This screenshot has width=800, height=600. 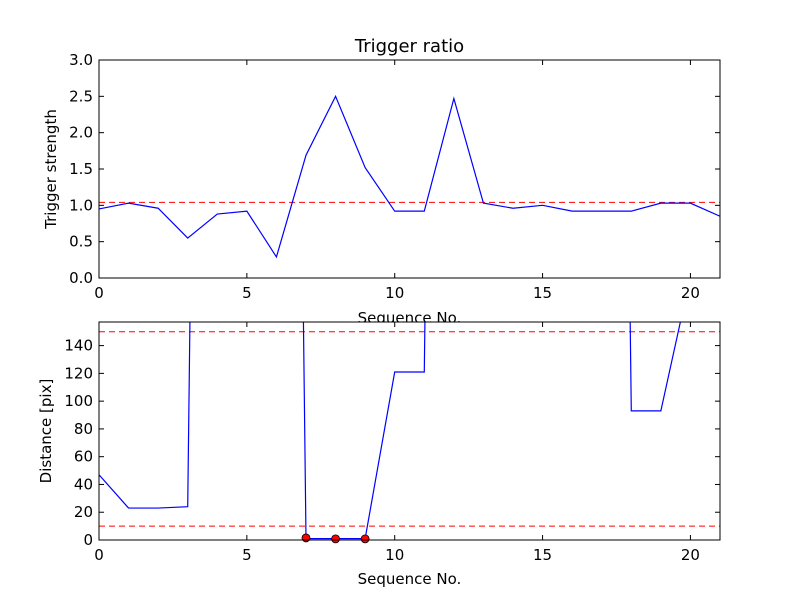 I want to click on y-tick-label: 1.5, so click(x=81, y=169).